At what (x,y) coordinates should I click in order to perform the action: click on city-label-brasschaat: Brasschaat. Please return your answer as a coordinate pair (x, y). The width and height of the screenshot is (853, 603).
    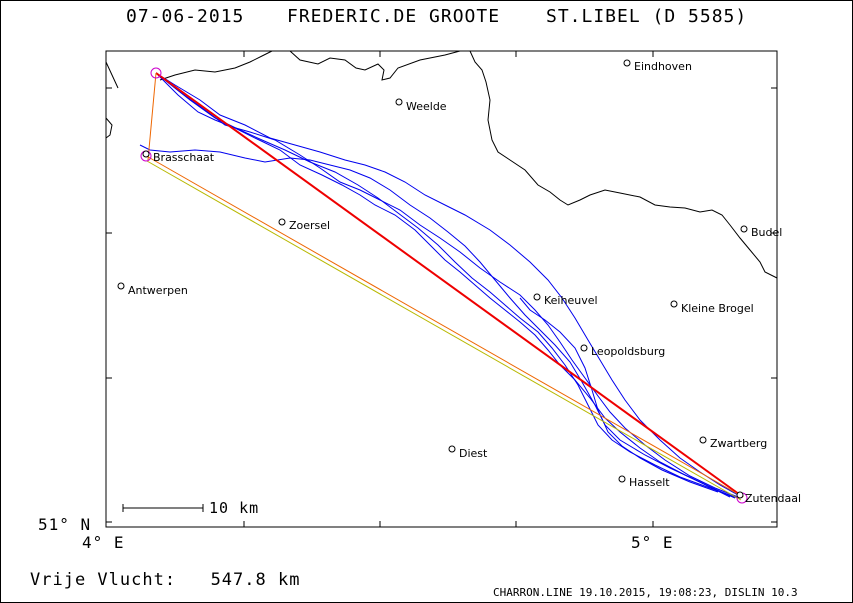
    Looking at the image, I should click on (184, 157).